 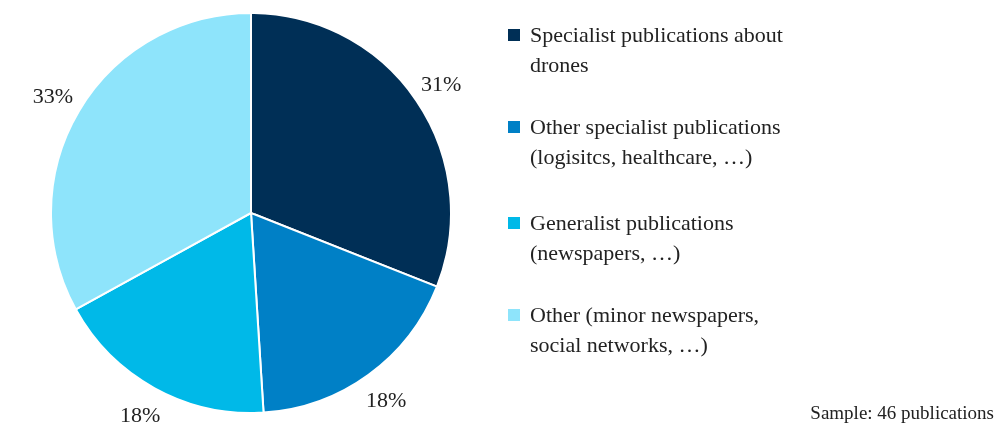 What do you see at coordinates (902, 413) in the screenshot?
I see `text: Sample: 46 publications` at bounding box center [902, 413].